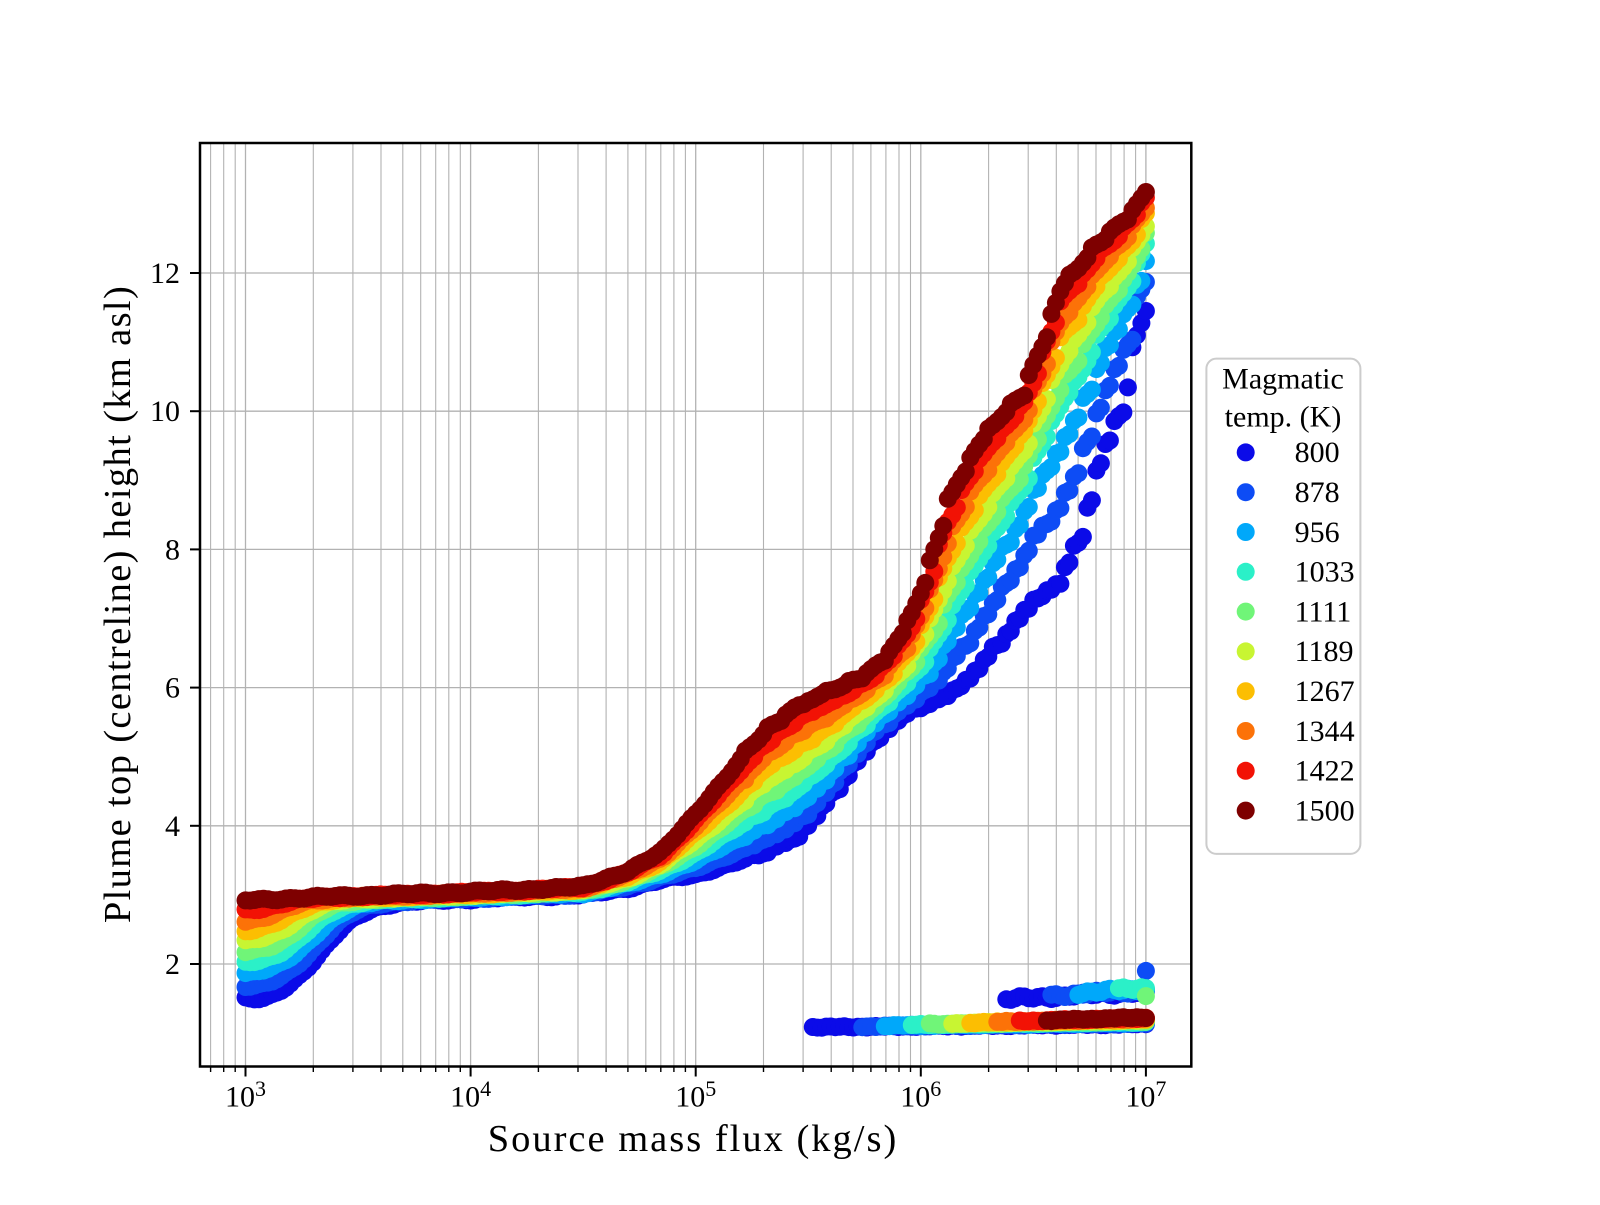 The image size is (1600, 1205). What do you see at coordinates (172, 549) in the screenshot?
I see `svg-text: 8` at bounding box center [172, 549].